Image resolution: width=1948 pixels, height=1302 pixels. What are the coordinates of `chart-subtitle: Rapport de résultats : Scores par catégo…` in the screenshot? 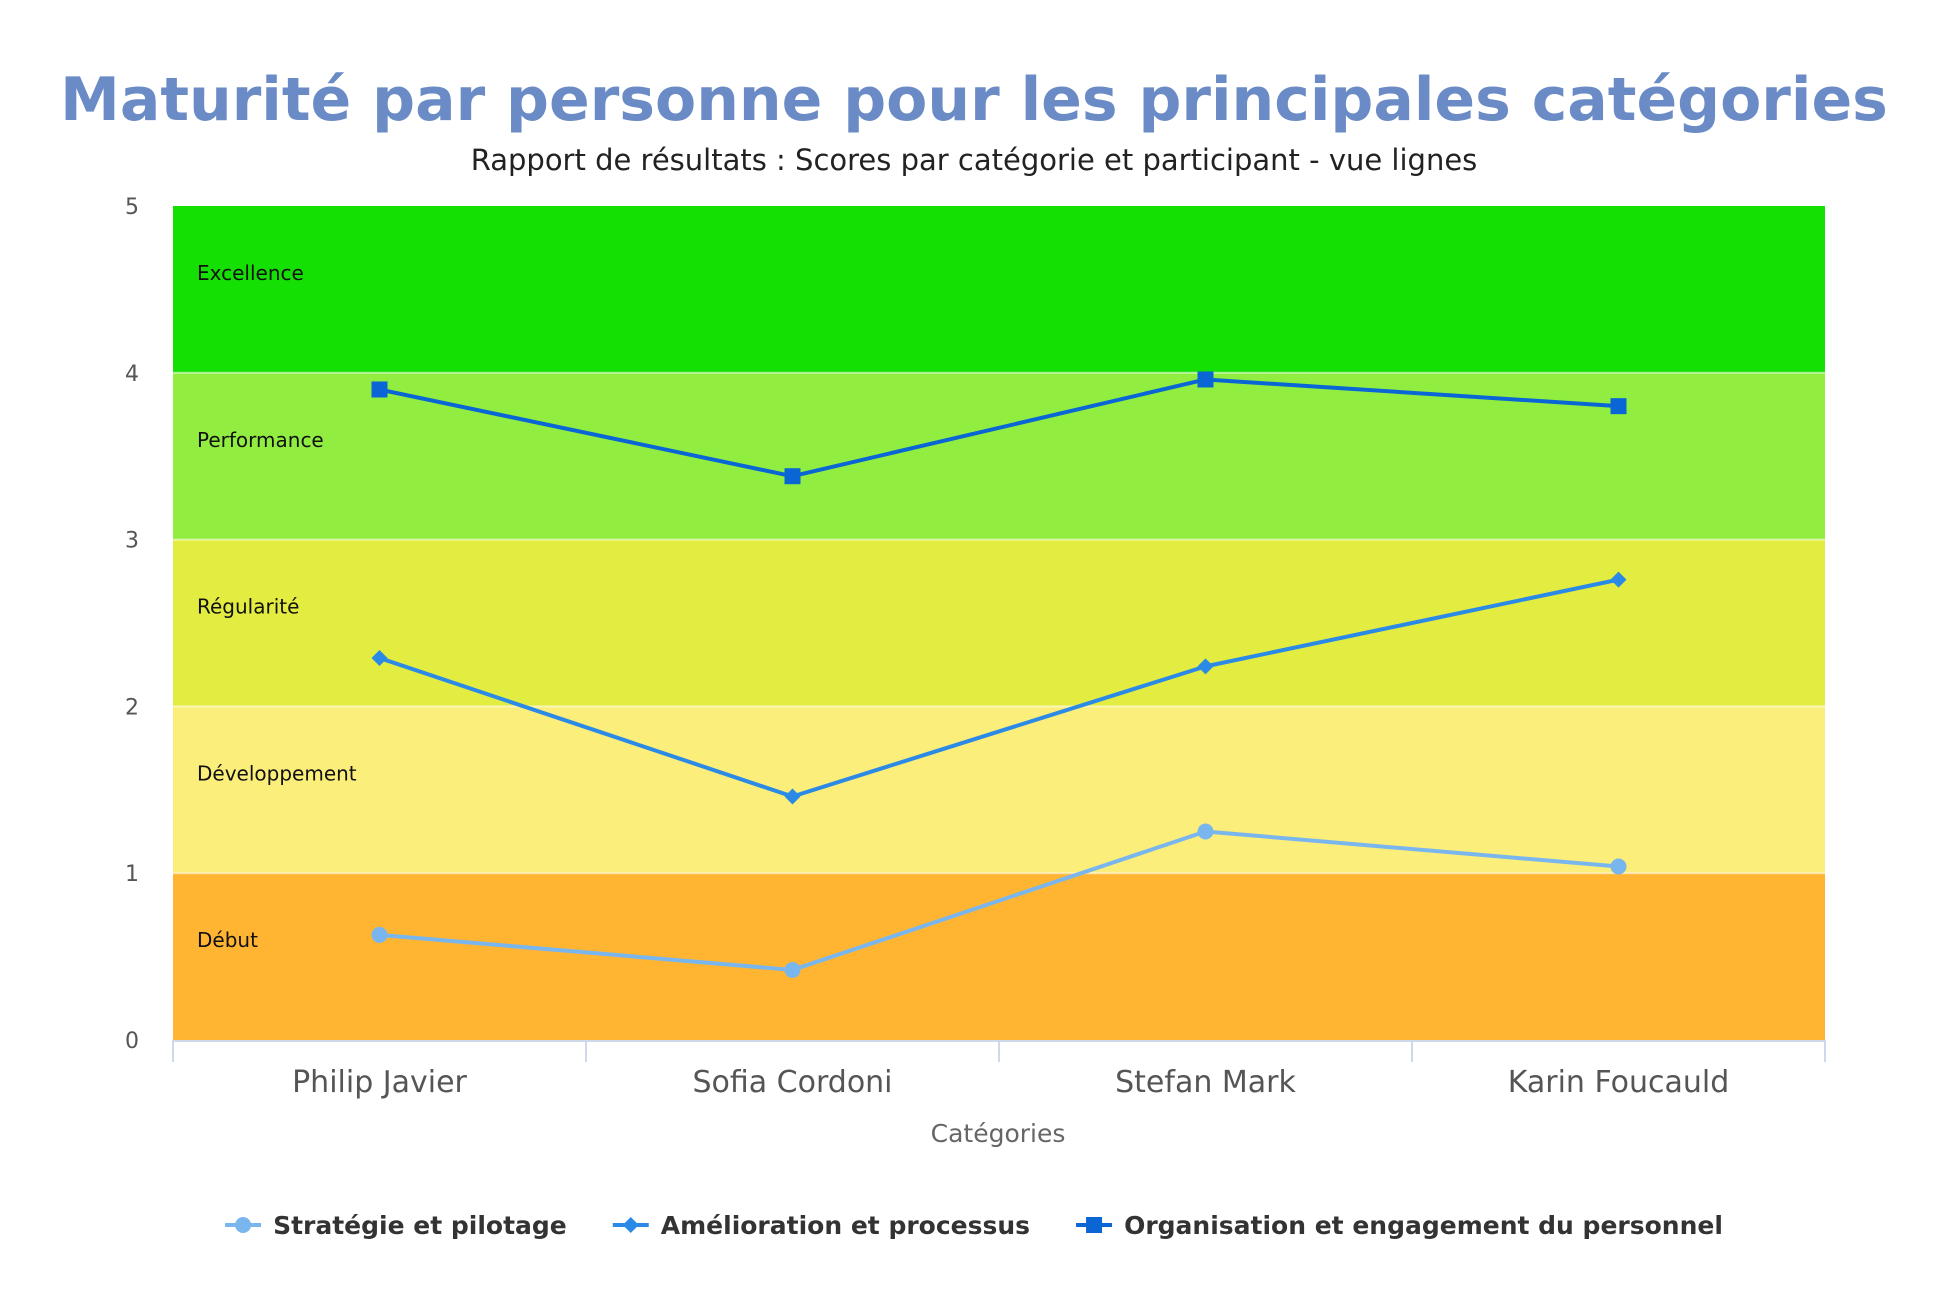 It's located at (974, 160).